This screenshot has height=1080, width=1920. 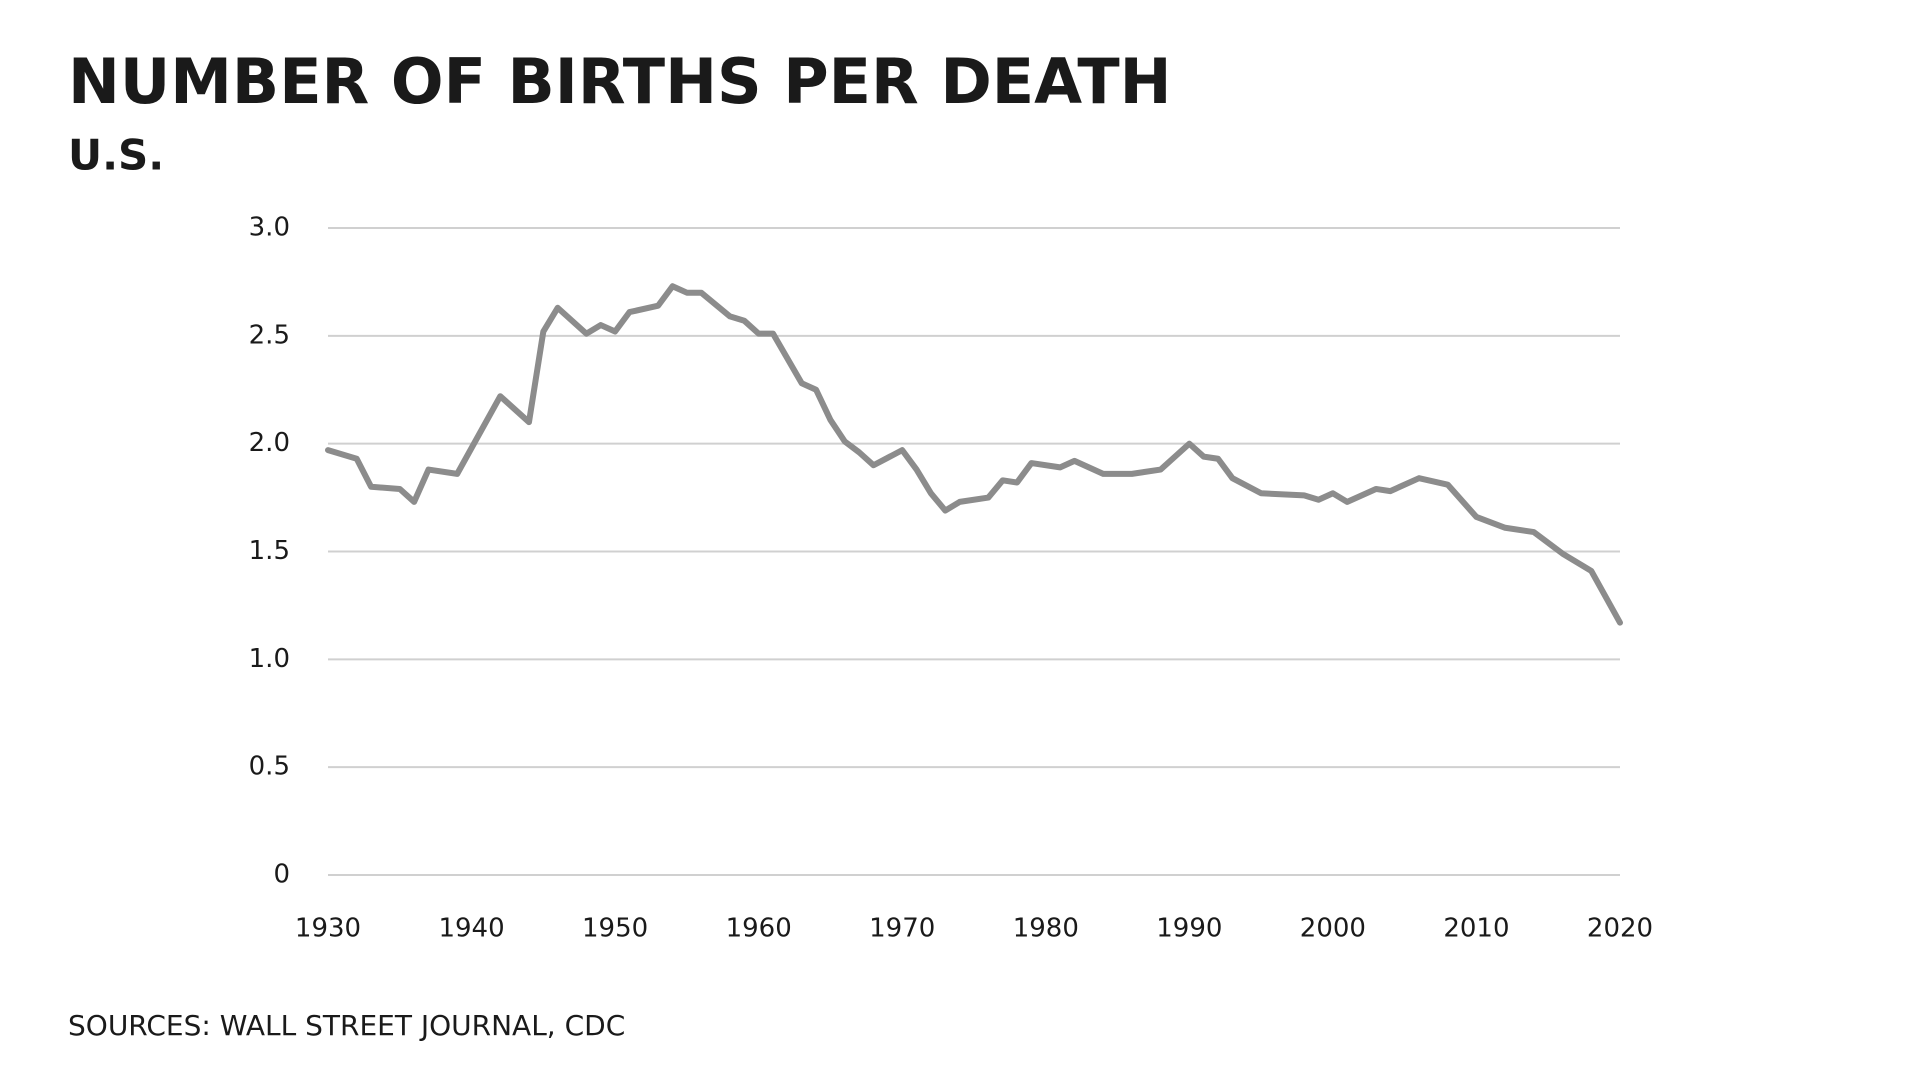 I want to click on x-tick-label: 2000, so click(x=1333, y=929).